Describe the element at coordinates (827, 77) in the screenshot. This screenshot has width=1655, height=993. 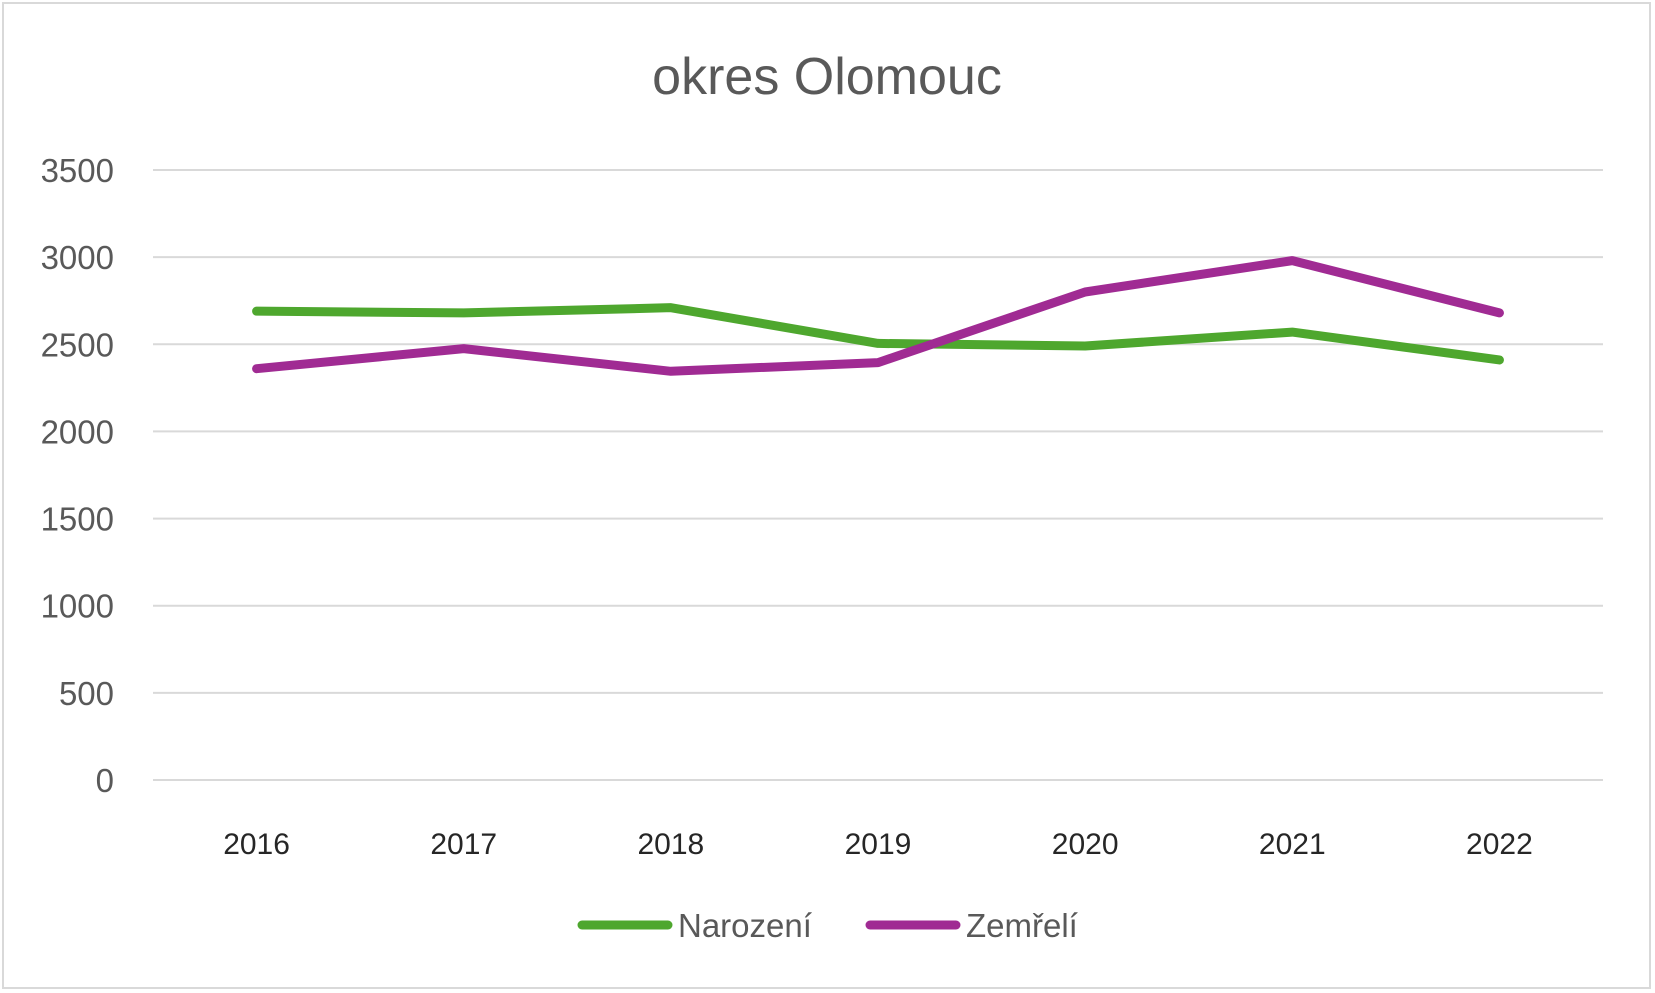
I see `chart-title: okres Olomouc` at that location.